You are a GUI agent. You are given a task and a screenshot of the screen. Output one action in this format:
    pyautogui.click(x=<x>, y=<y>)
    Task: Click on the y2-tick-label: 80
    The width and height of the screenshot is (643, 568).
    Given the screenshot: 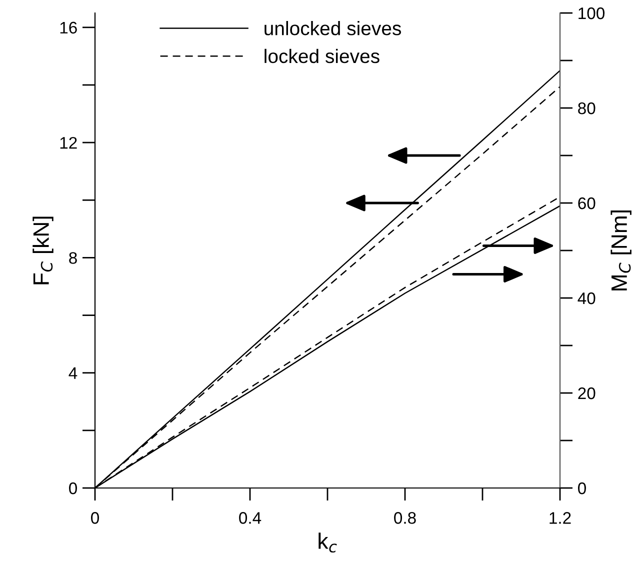 What is the action you would take?
    pyautogui.click(x=587, y=108)
    